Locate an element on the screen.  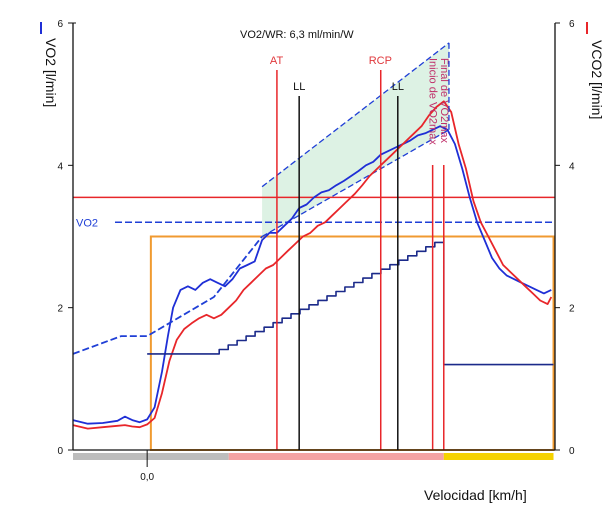
right-tick-label: 0 is located at coordinates (572, 451).